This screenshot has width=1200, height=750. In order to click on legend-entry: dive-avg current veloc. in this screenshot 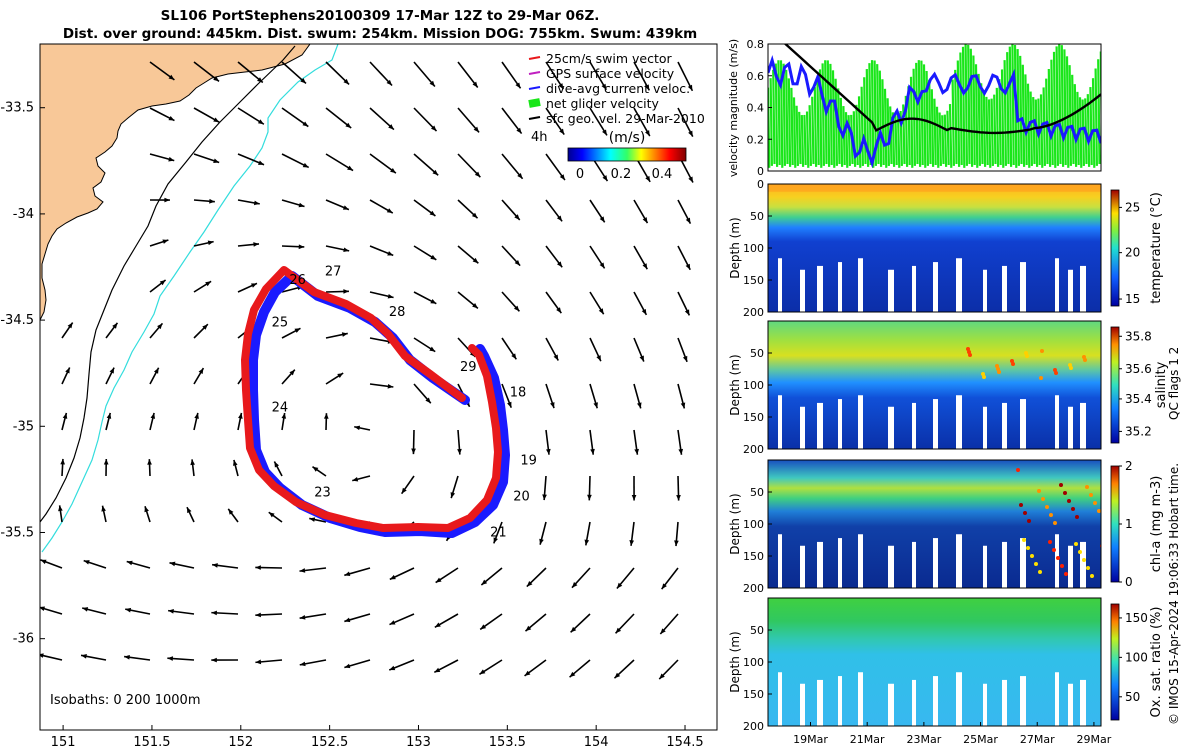, I will do `click(618, 88)`.